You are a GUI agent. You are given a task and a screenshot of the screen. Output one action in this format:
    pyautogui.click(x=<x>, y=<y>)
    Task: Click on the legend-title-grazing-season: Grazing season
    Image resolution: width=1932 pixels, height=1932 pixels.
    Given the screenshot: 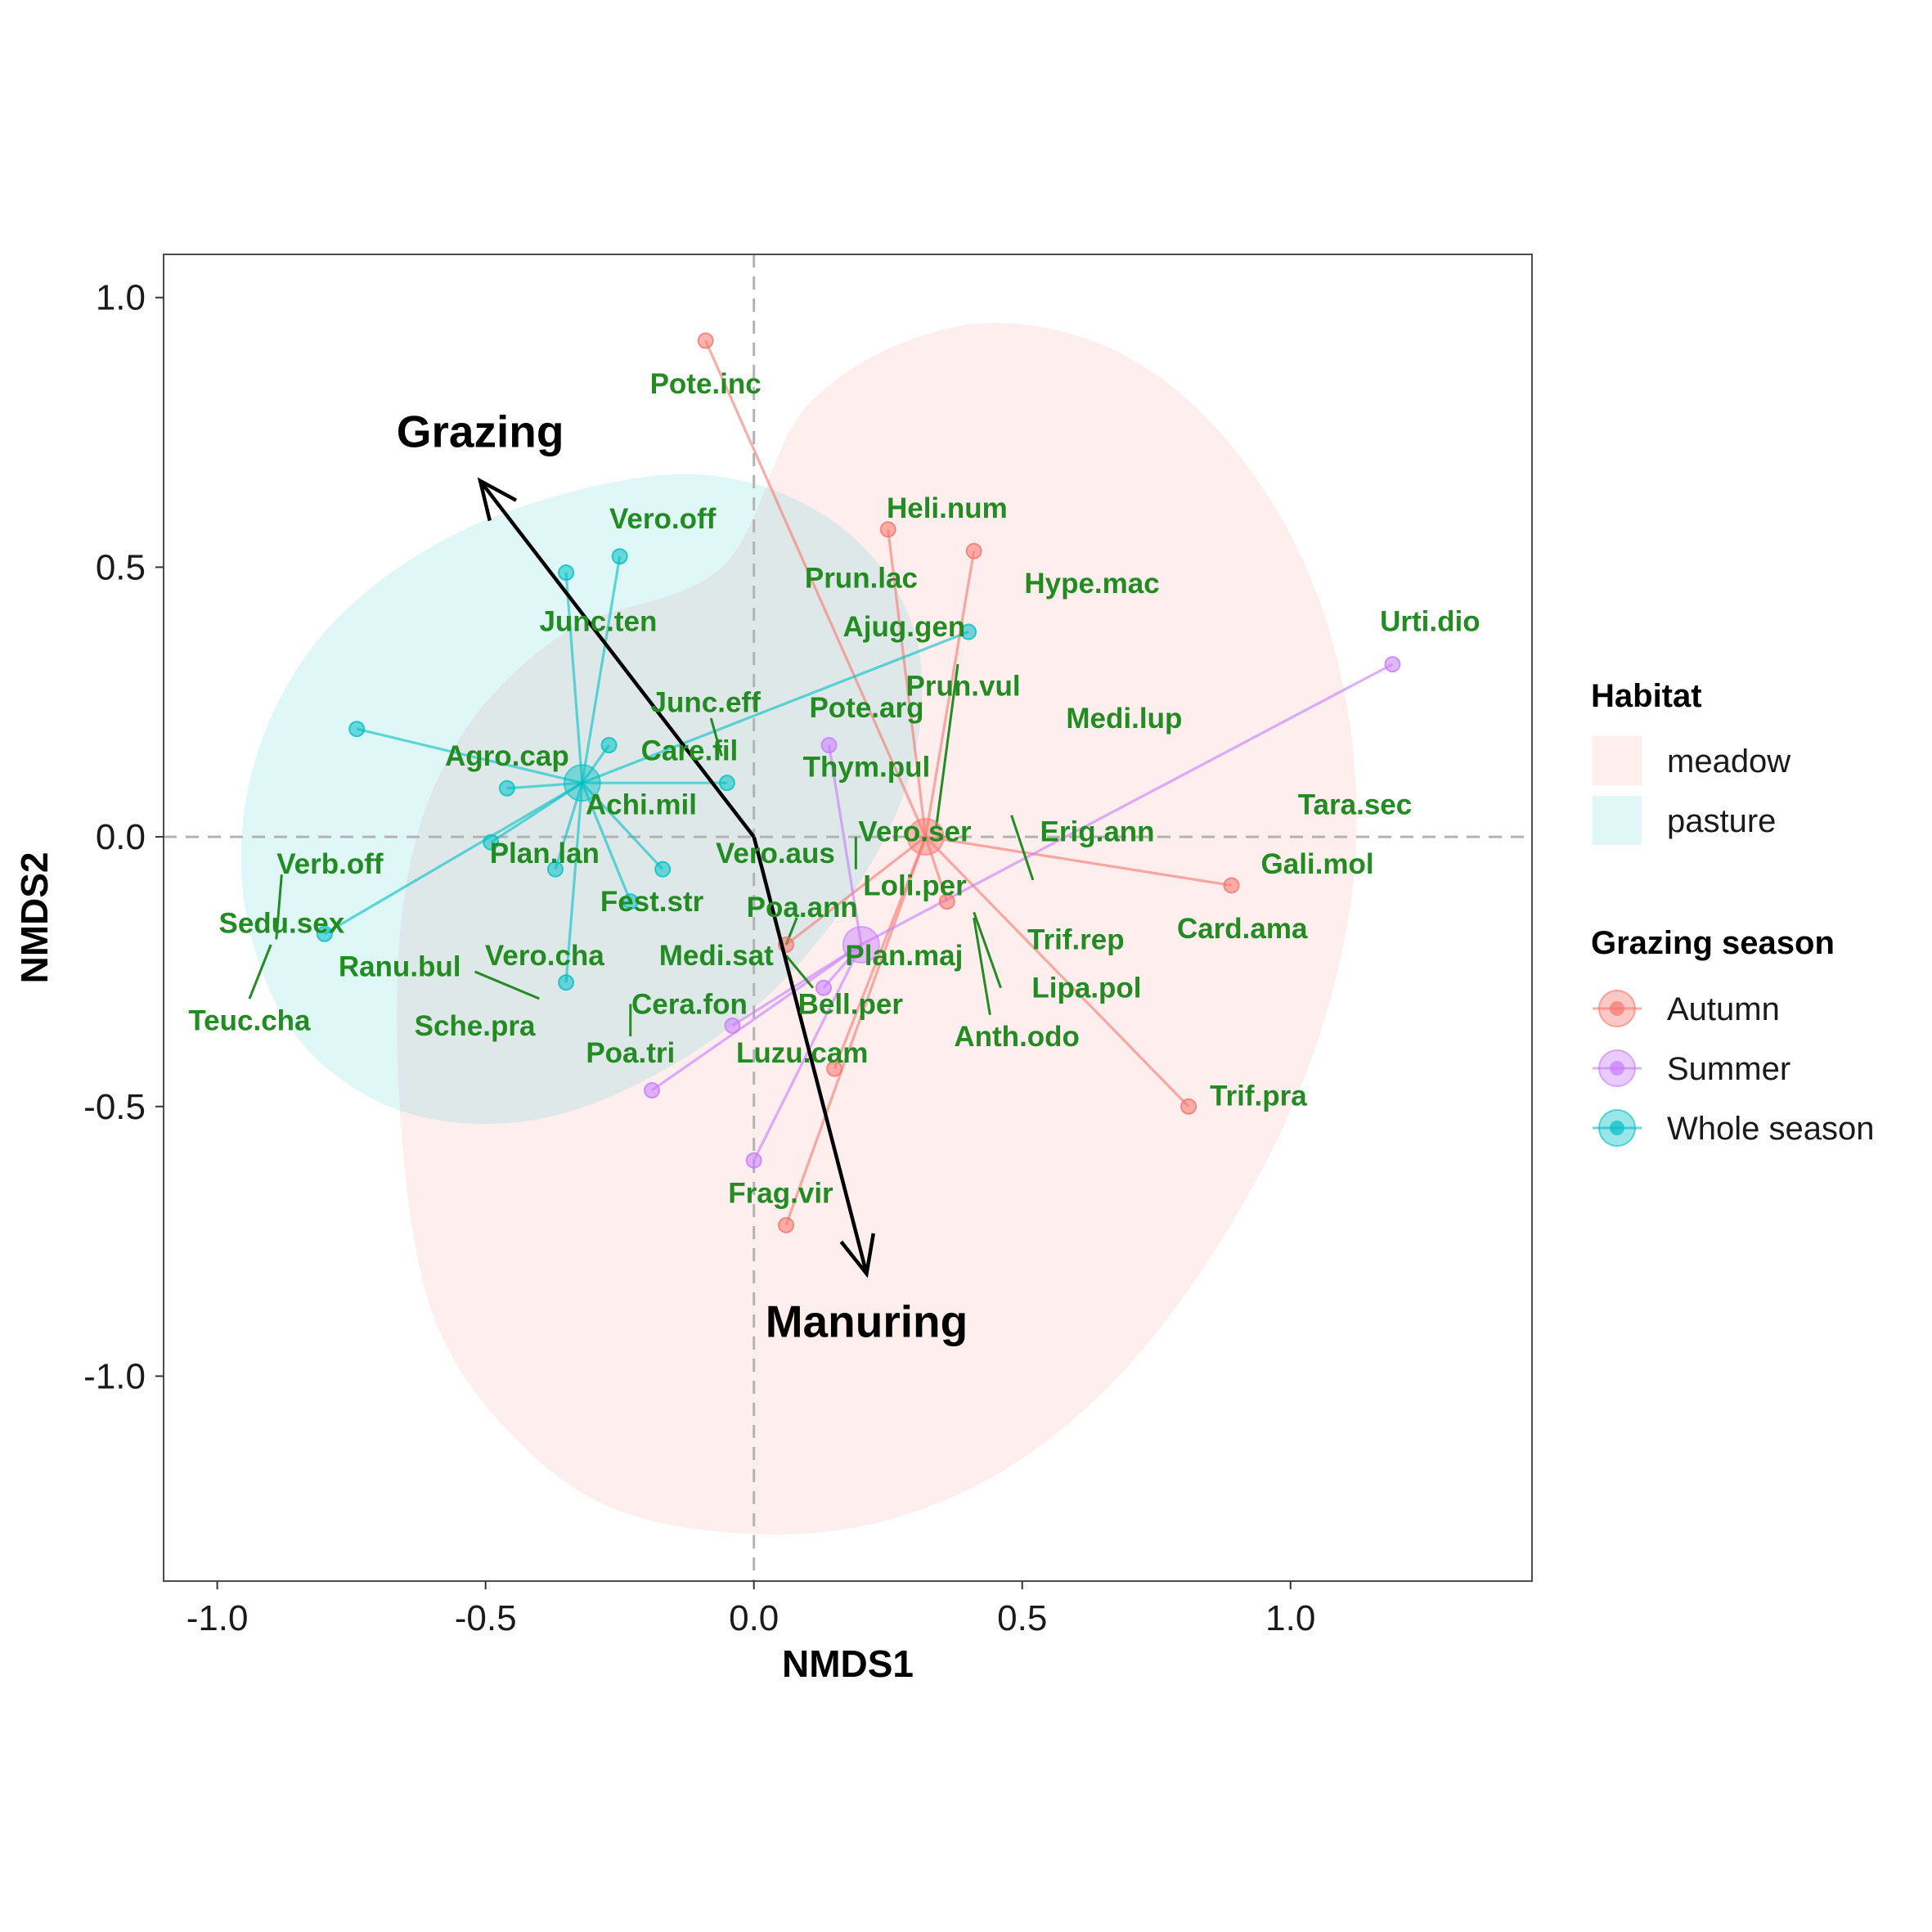 What is the action you would take?
    pyautogui.click(x=1713, y=943)
    